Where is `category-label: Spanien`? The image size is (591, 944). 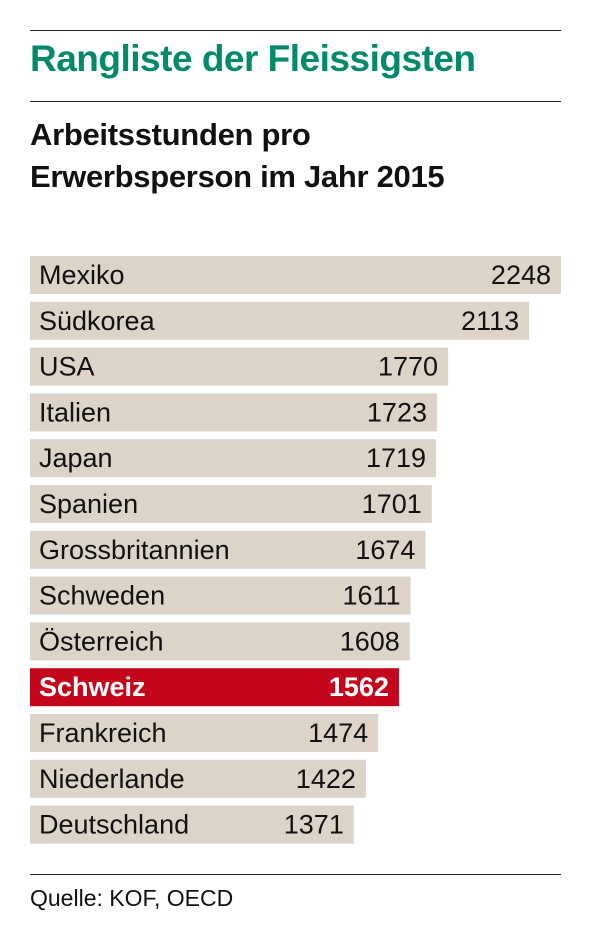
category-label: Spanien is located at coordinates (88, 504).